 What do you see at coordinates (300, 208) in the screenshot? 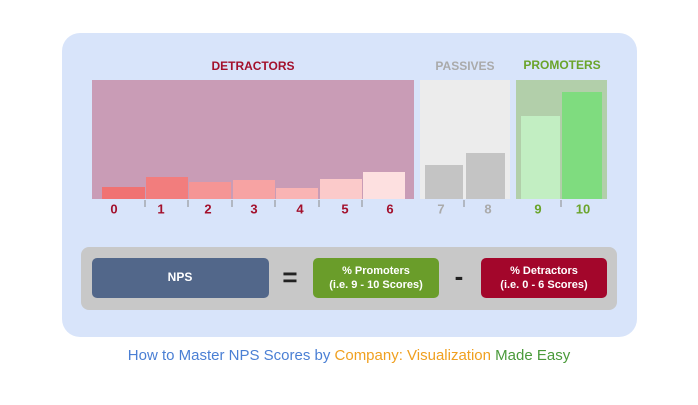
I see `score-label: 4` at bounding box center [300, 208].